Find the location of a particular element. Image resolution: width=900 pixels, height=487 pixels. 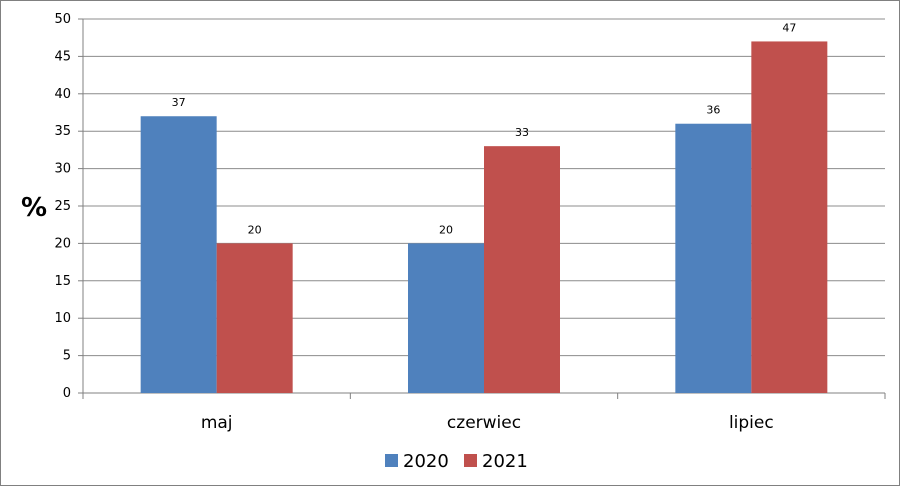

bar-2021-czerwiec is located at coordinates (522, 269).